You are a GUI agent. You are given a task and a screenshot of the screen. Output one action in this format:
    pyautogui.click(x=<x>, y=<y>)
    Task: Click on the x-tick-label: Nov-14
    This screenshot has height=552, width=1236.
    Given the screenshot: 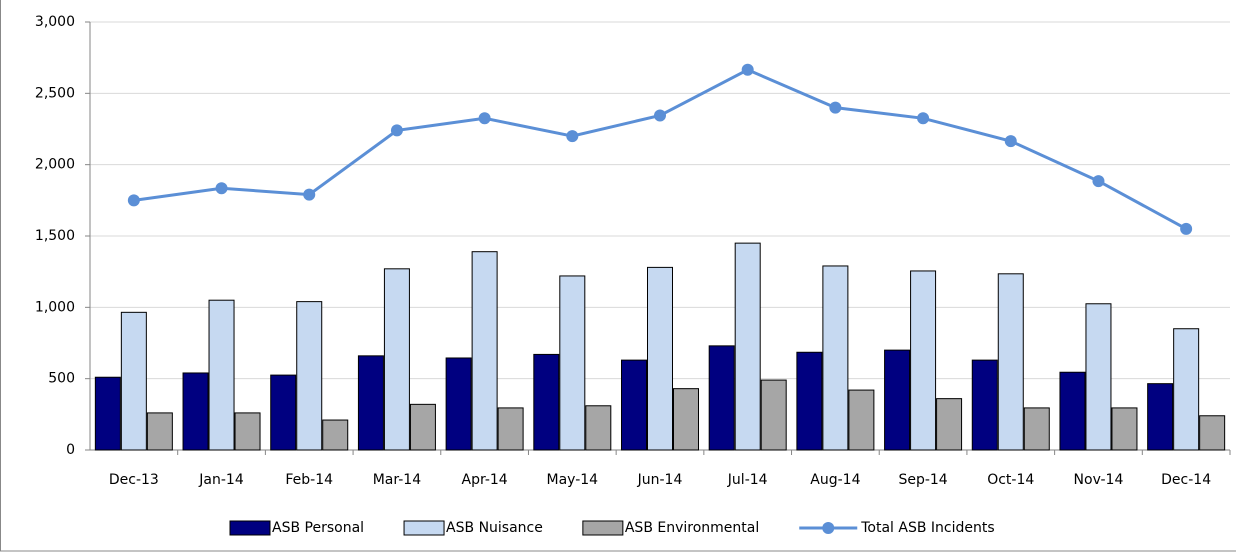 What is the action you would take?
    pyautogui.click(x=1099, y=480)
    